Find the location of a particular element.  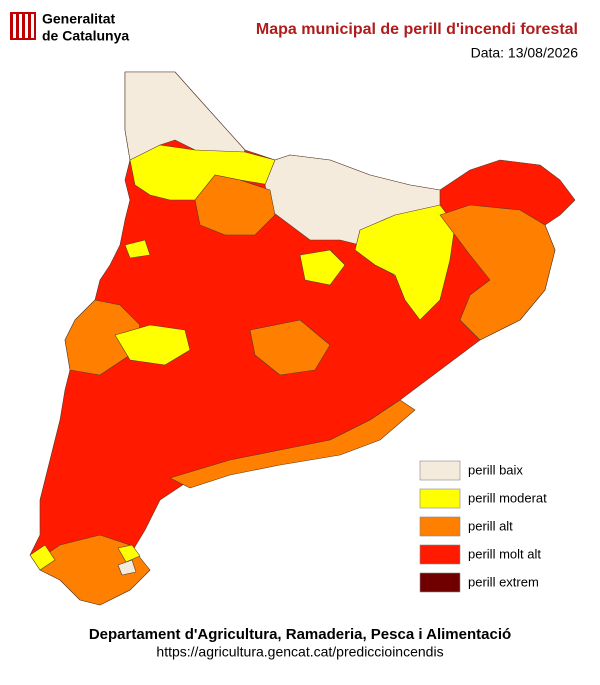

legend-label: perill molt alt is located at coordinates (504, 553).